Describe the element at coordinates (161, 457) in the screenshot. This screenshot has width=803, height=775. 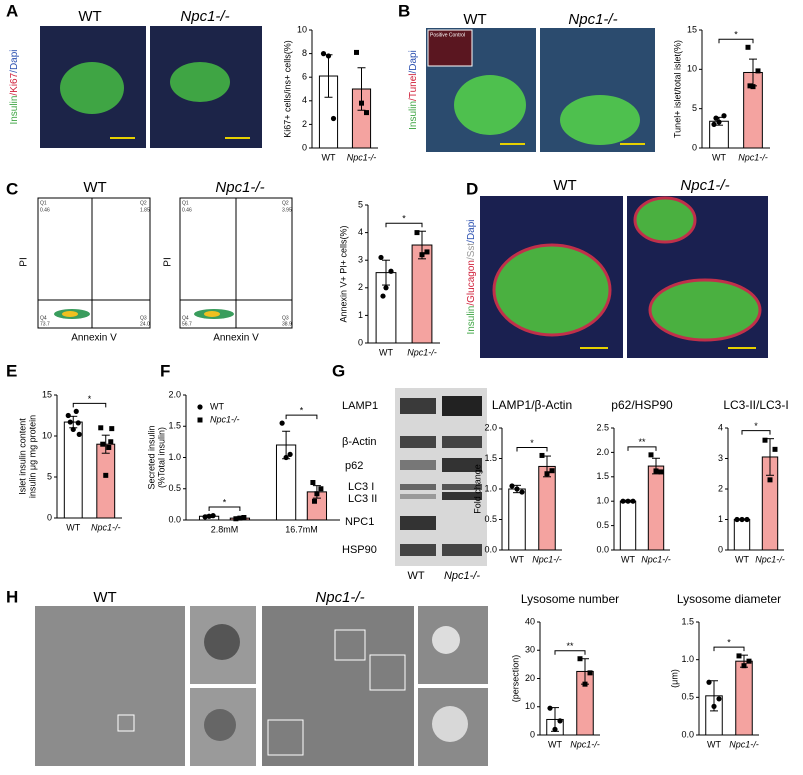
I see `y-axis-label: (%Total insulin)` at that location.